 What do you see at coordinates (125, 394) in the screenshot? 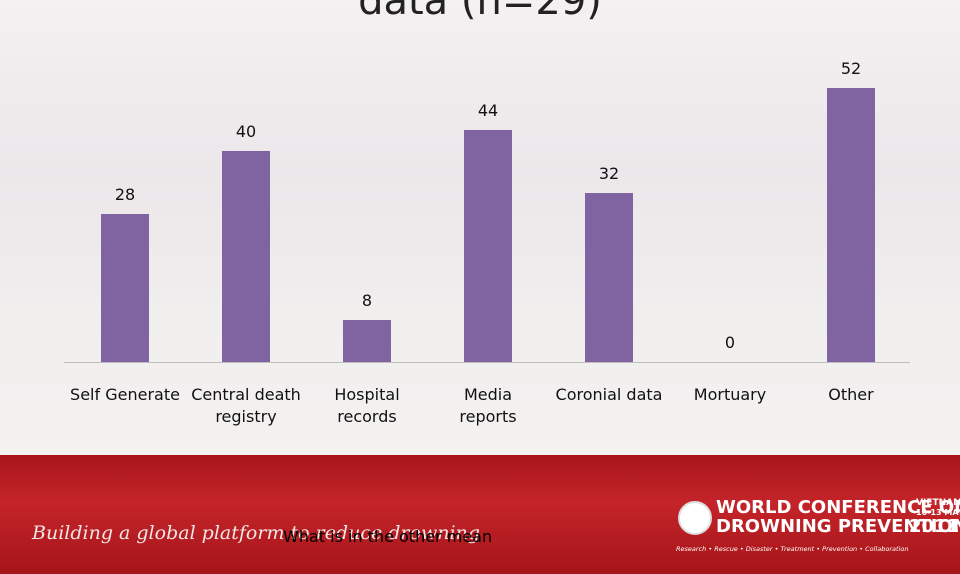
I see `x-tick-label: Self Generate` at bounding box center [125, 394].